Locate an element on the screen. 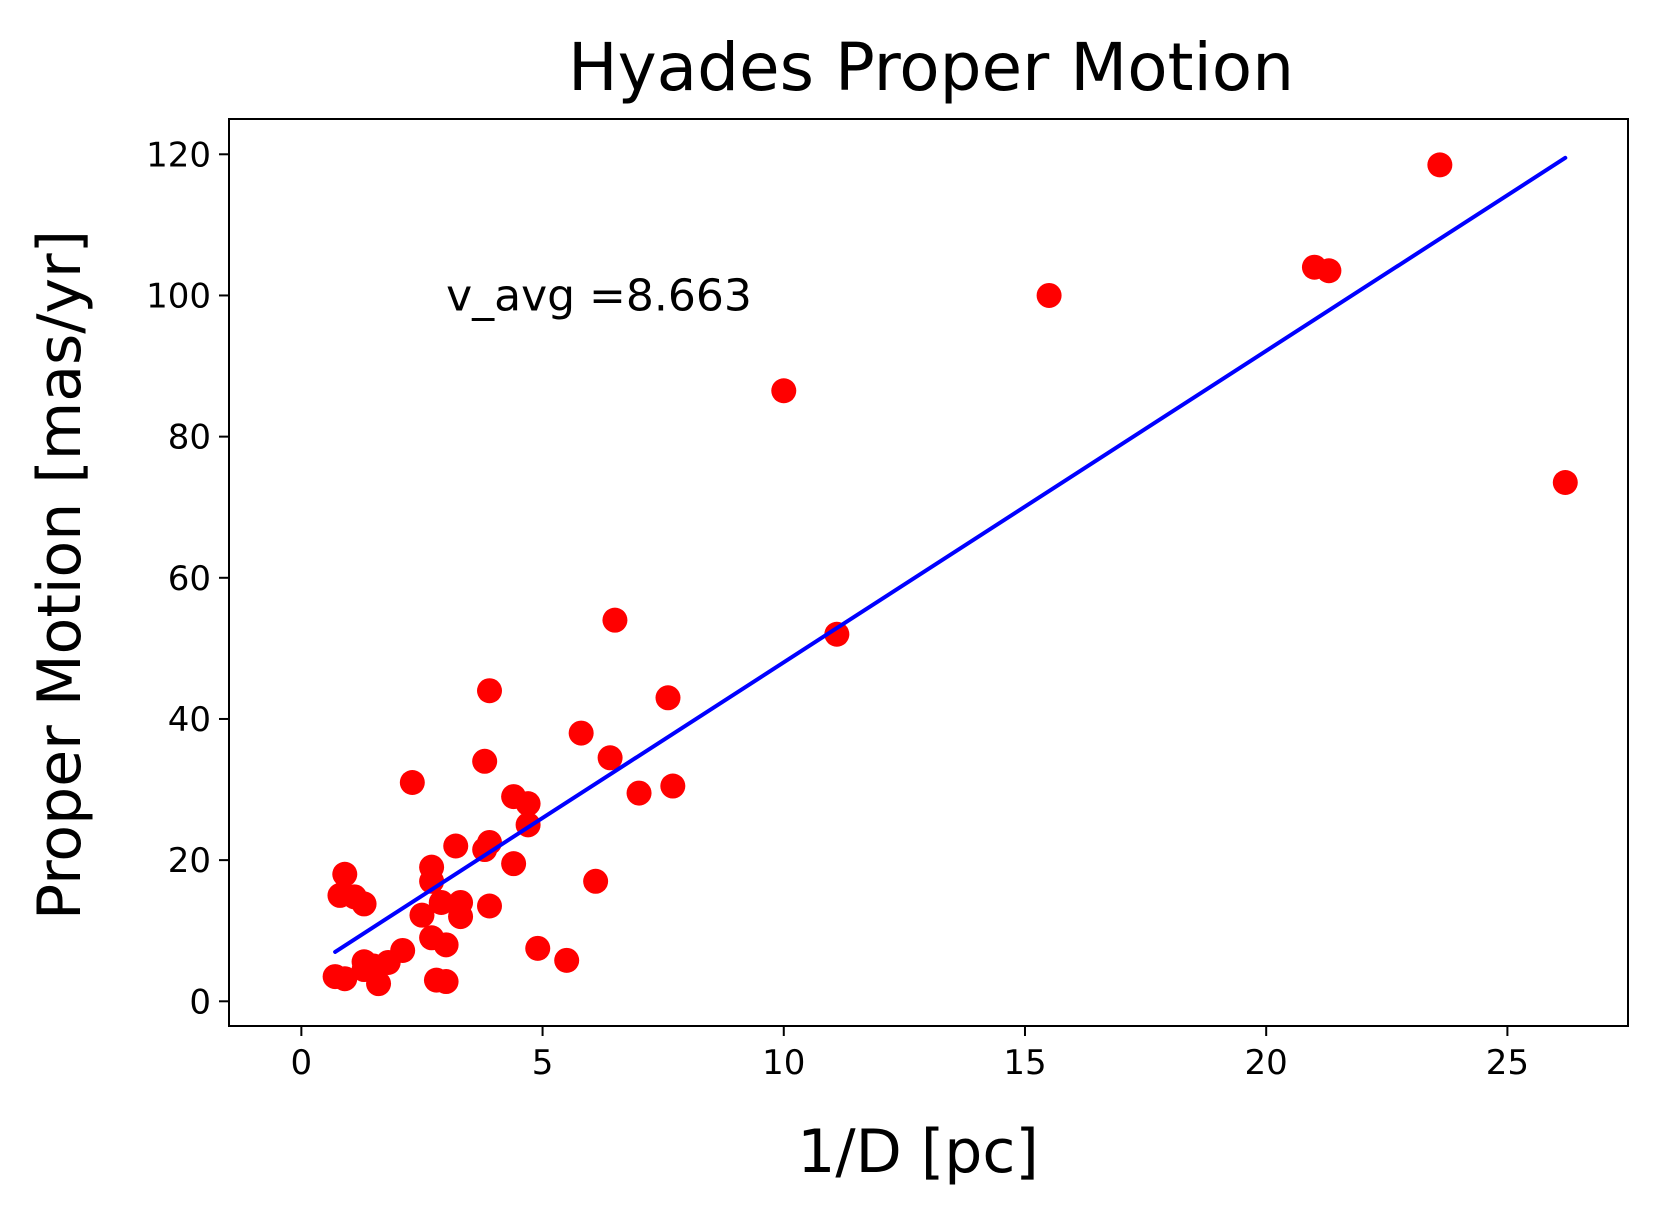 This screenshot has width=1656, height=1215. x-tick-label: 15 is located at coordinates (1024, 1063).